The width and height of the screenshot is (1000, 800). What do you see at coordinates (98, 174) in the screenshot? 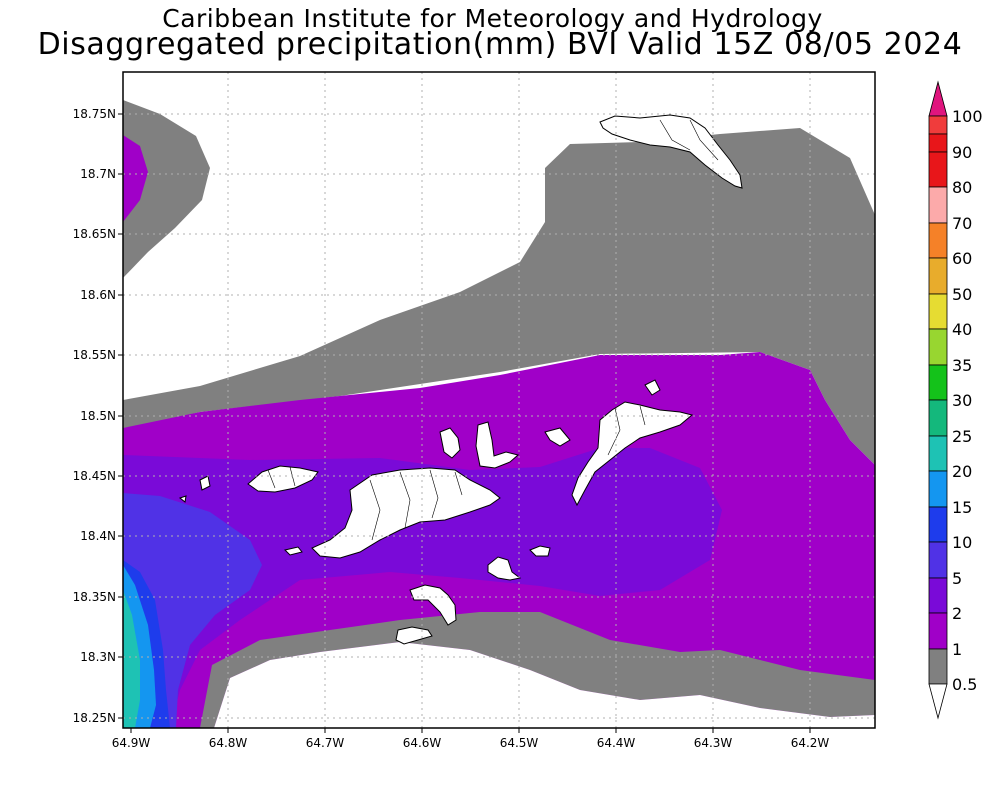
I see `lat-label: 18.7N` at bounding box center [98, 174].